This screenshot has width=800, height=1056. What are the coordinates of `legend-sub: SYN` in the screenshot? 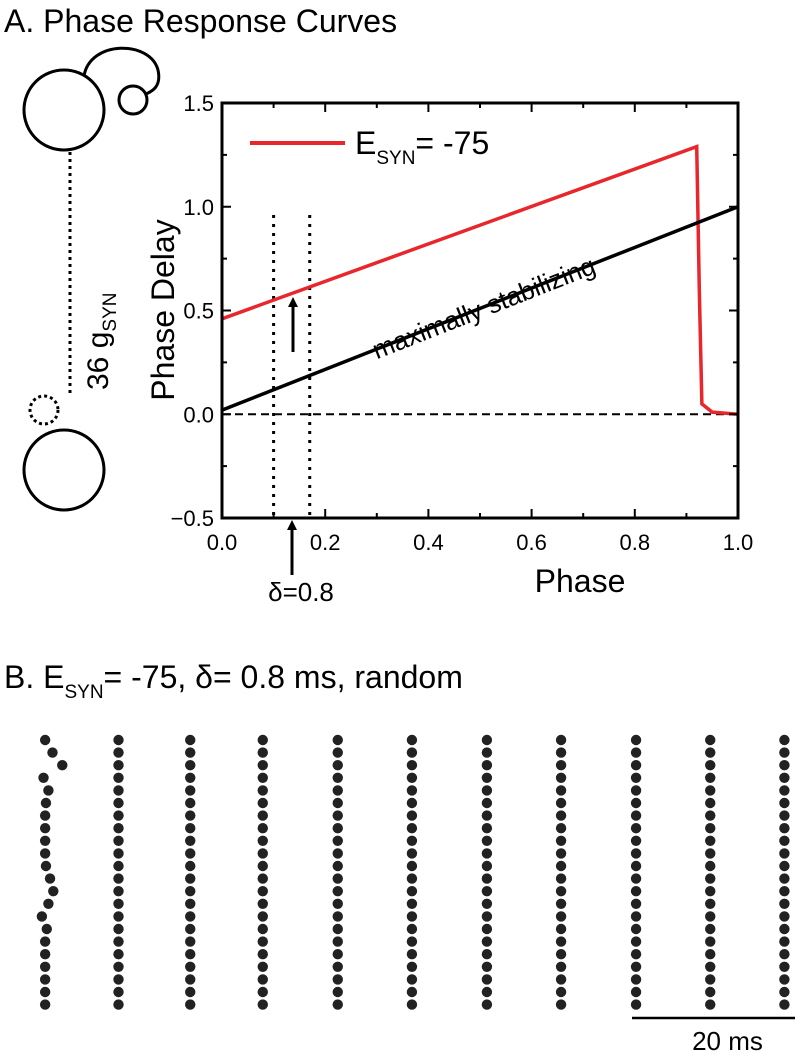 It's located at (395, 158).